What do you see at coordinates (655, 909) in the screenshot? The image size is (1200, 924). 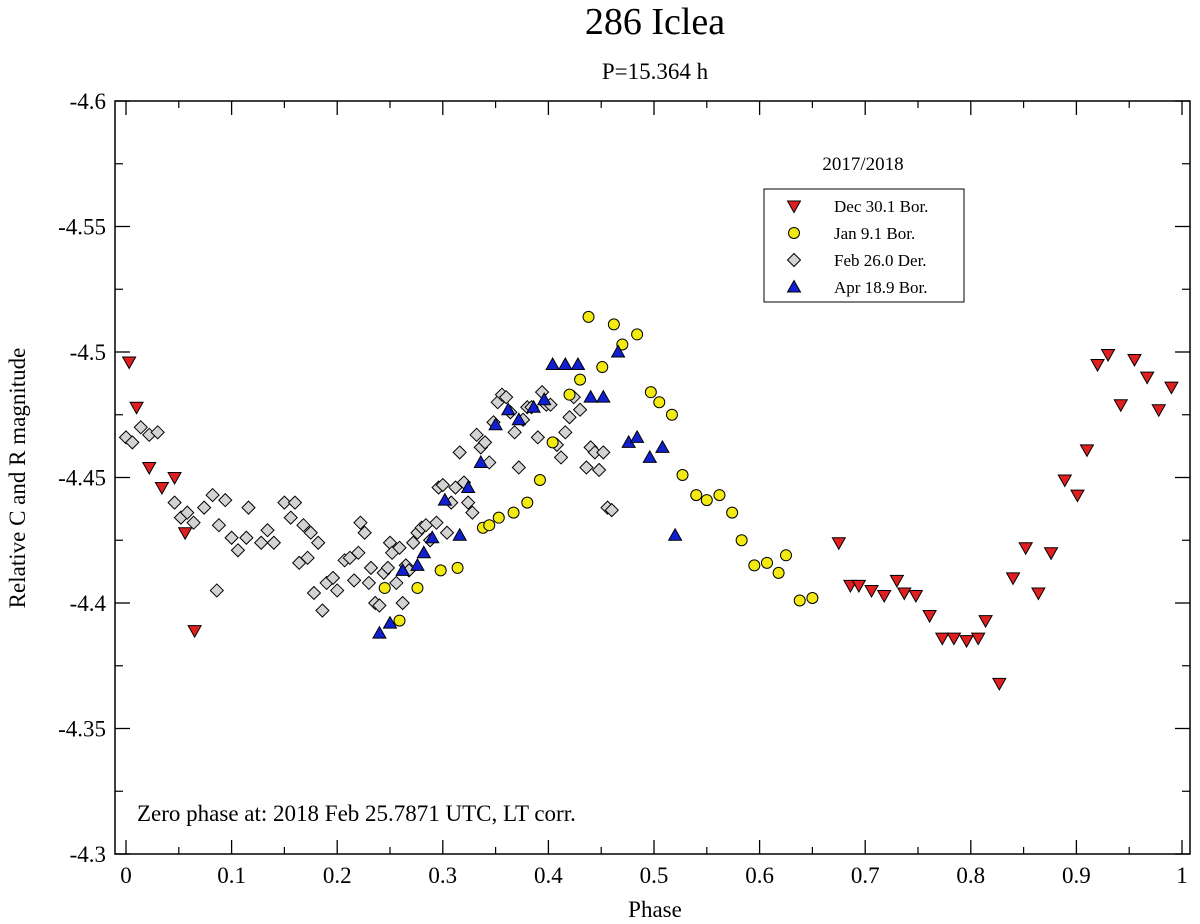 I see `x-axis-label: Phase` at bounding box center [655, 909].